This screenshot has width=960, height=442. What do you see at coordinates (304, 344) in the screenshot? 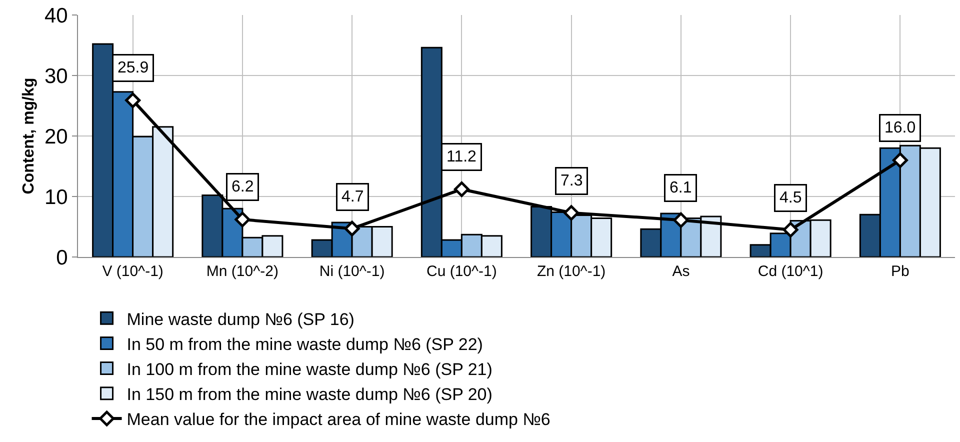
I see `legend-label: In 50 m from the mine waste dump №6 (SP 22)` at bounding box center [304, 344].